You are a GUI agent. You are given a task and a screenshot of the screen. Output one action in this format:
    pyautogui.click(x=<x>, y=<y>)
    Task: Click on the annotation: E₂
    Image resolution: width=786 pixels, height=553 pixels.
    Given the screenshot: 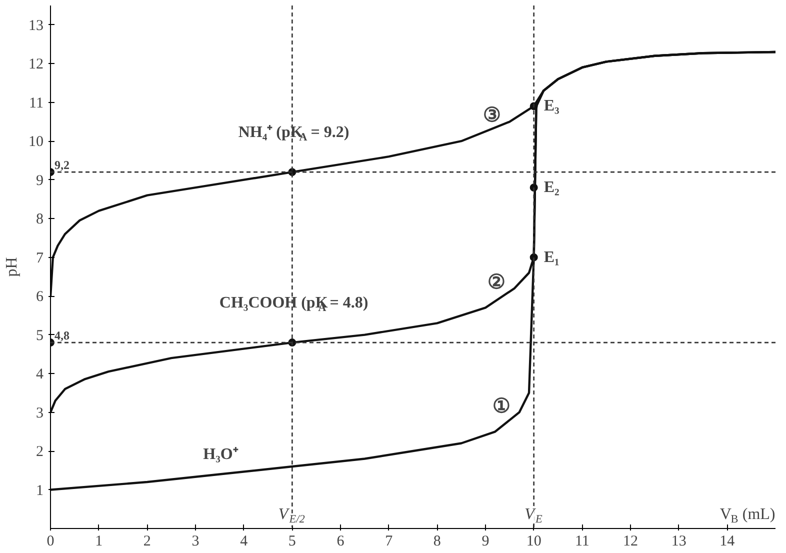 What is the action you would take?
    pyautogui.click(x=552, y=187)
    